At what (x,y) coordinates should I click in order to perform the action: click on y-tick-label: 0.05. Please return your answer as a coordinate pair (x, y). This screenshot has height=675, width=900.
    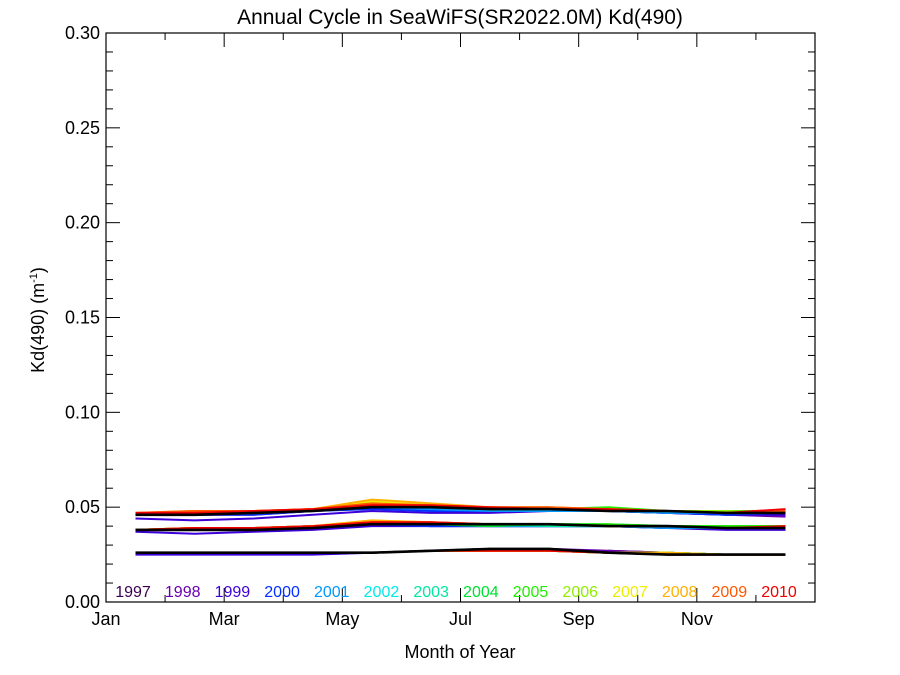
    Looking at the image, I should click on (82, 507).